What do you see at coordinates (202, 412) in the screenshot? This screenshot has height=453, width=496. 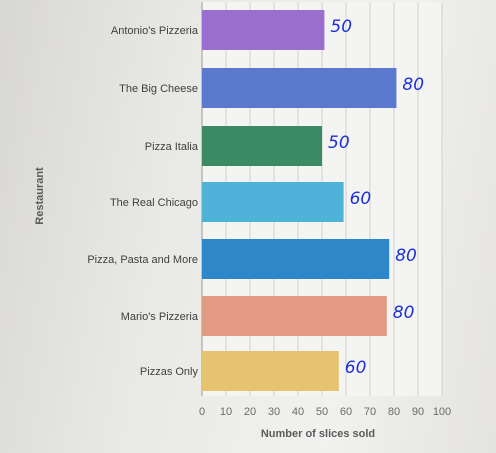 I see `x-tick-label: 0` at bounding box center [202, 412].